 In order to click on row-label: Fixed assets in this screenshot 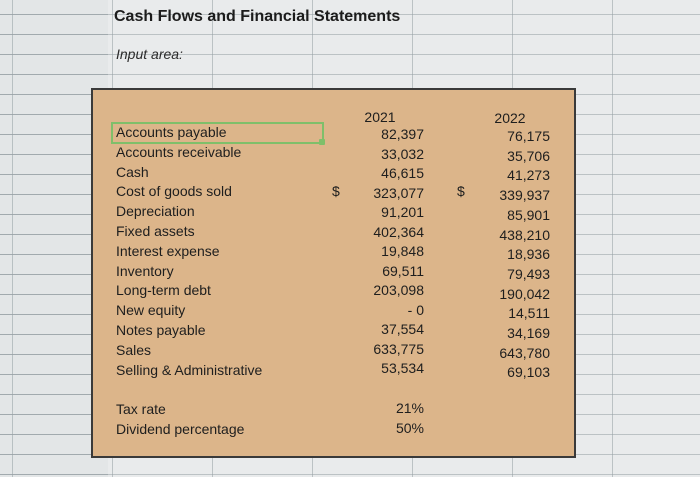, I will do `click(155, 231)`.